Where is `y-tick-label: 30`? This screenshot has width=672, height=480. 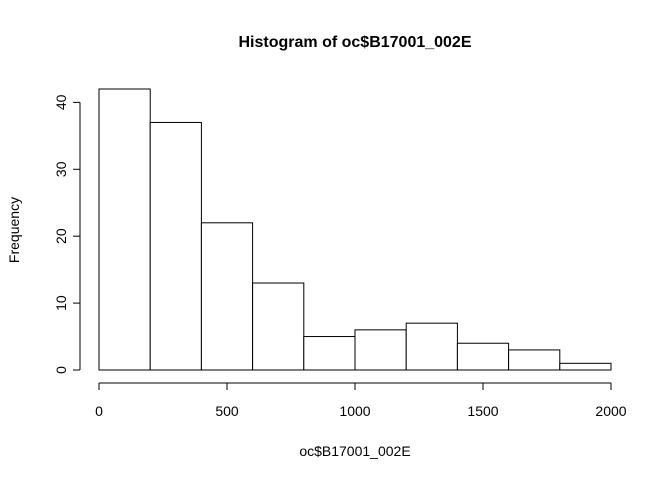 y-tick-label: 30 is located at coordinates (61, 169).